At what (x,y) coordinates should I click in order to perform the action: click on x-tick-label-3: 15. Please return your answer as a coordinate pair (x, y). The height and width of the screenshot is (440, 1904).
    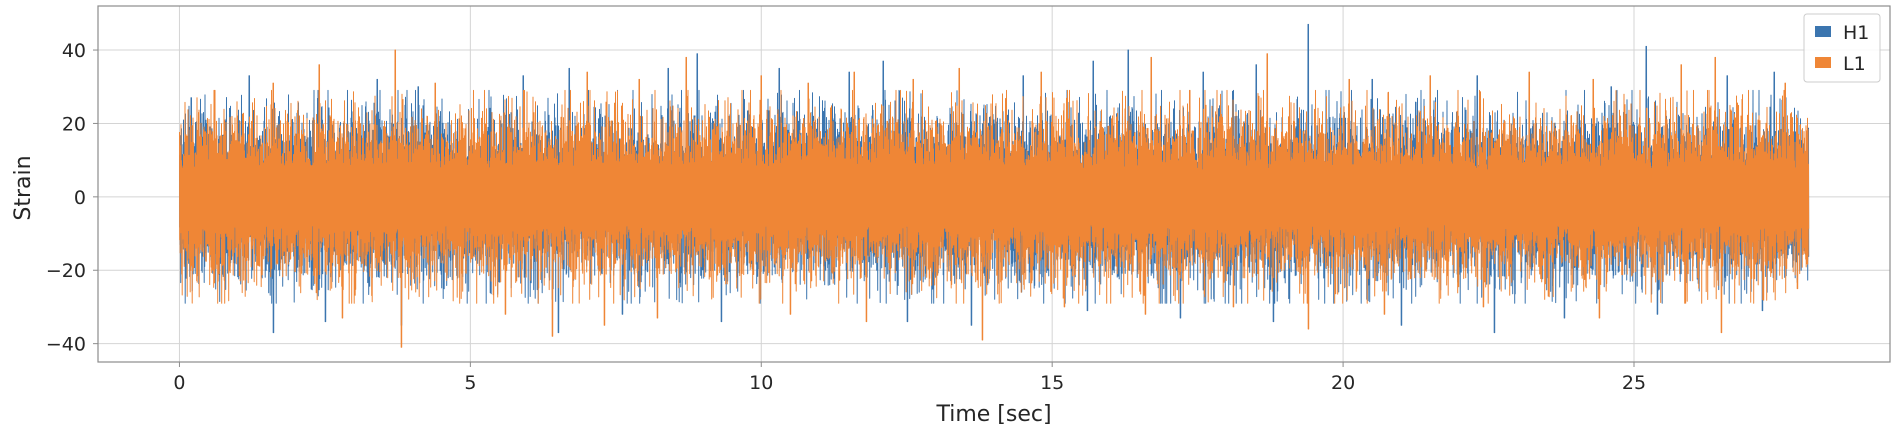
    Looking at the image, I should click on (1052, 383).